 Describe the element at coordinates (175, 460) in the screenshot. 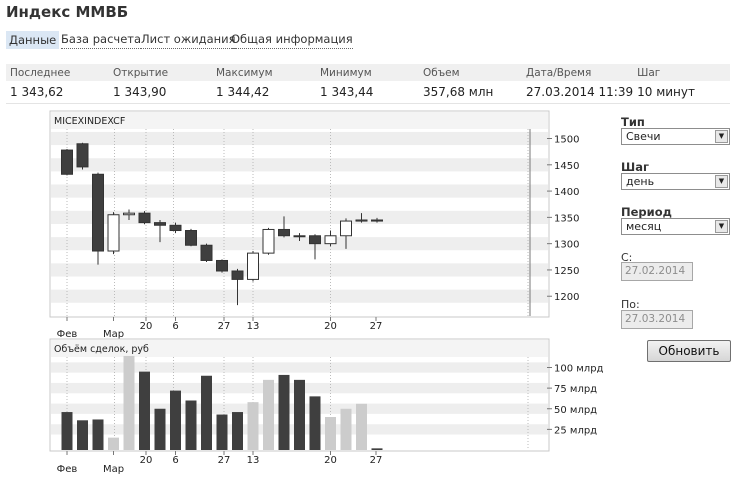

I see `volume-x-tick-label: 6` at that location.